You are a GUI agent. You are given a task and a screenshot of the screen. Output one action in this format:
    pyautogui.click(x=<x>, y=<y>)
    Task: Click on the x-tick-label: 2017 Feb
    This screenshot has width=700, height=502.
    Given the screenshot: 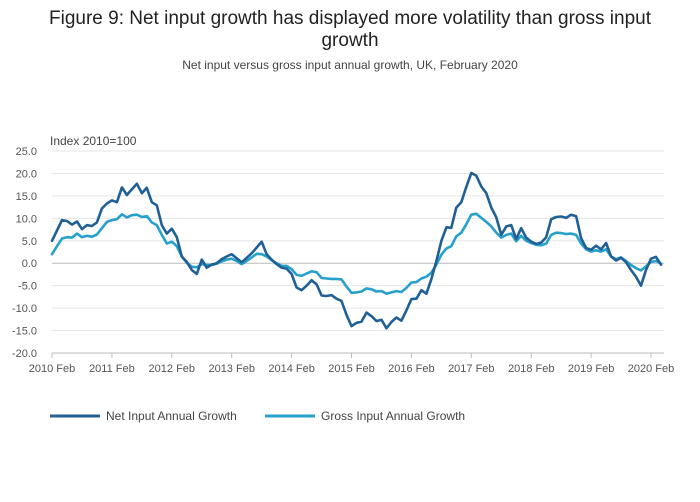 What is the action you would take?
    pyautogui.click(x=471, y=369)
    